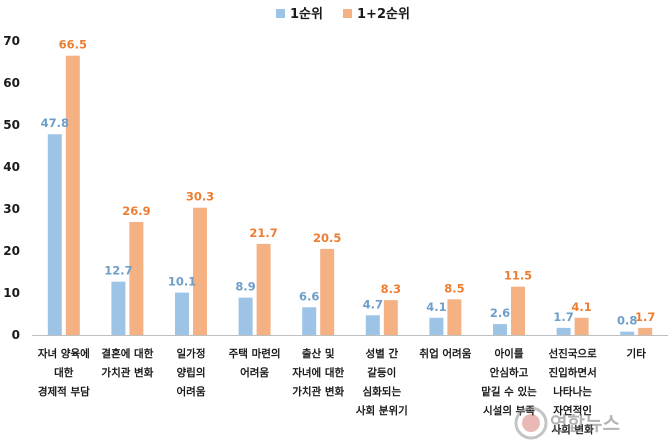 This screenshot has height=442, width=672. What do you see at coordinates (454, 288) in the screenshot?
I see `data-label-rank1-2: 8.5` at bounding box center [454, 288].